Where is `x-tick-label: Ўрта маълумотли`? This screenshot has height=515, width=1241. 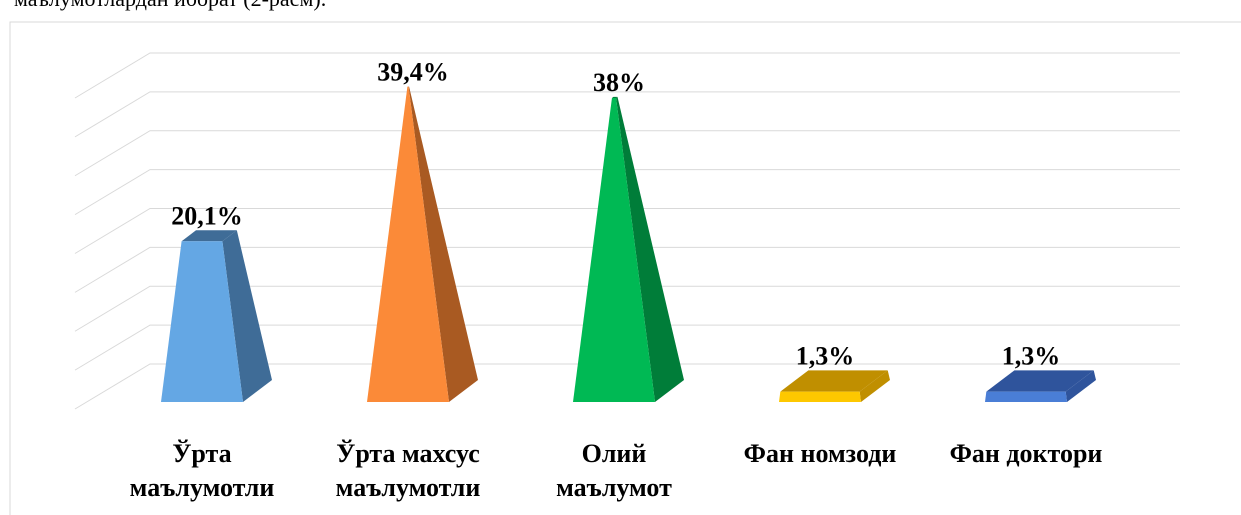
x-tick-label: Ўрта маълумотли is located at coordinates (202, 470).